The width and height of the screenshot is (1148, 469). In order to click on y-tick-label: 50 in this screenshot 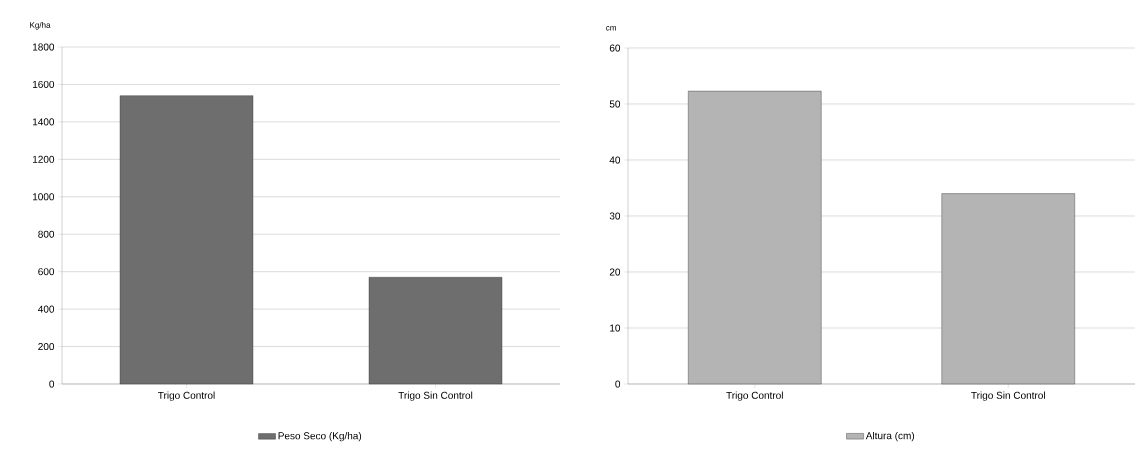, I will do `click(615, 104)`.